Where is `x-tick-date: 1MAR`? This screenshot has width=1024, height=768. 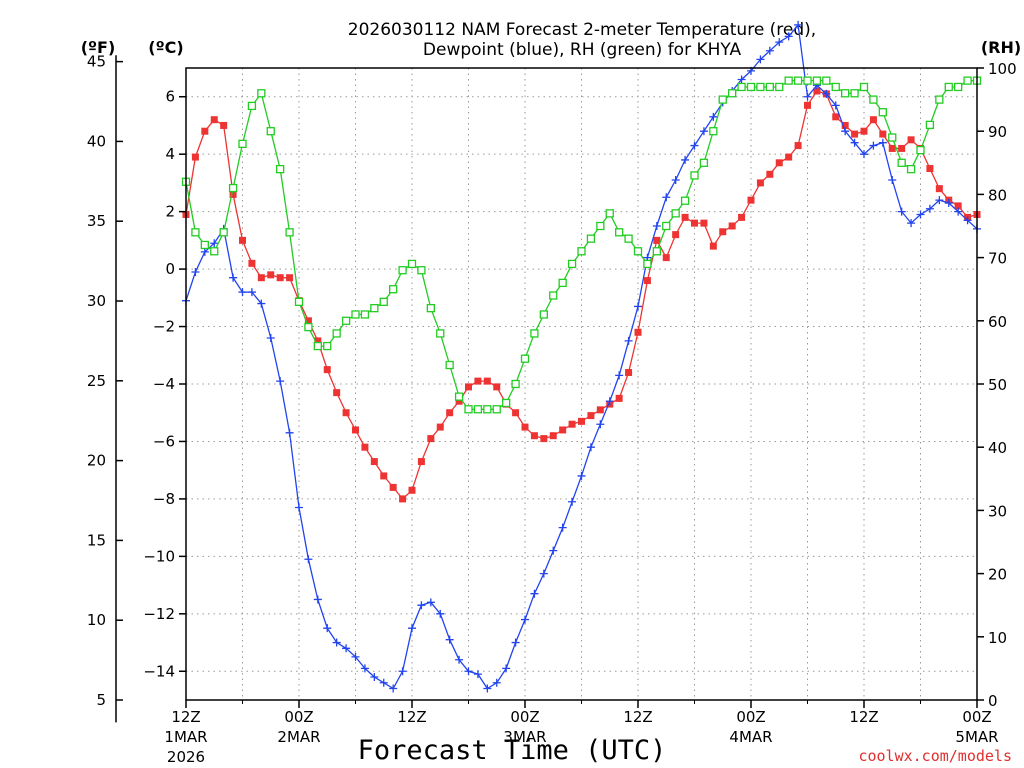 x-tick-date: 1MAR is located at coordinates (185, 737).